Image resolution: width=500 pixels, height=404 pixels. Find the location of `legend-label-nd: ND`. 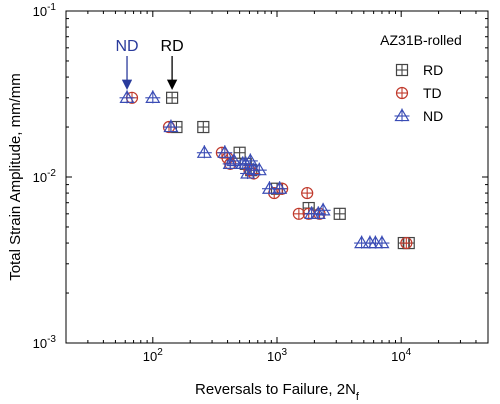

legend-label-nd: ND is located at coordinates (433, 116).